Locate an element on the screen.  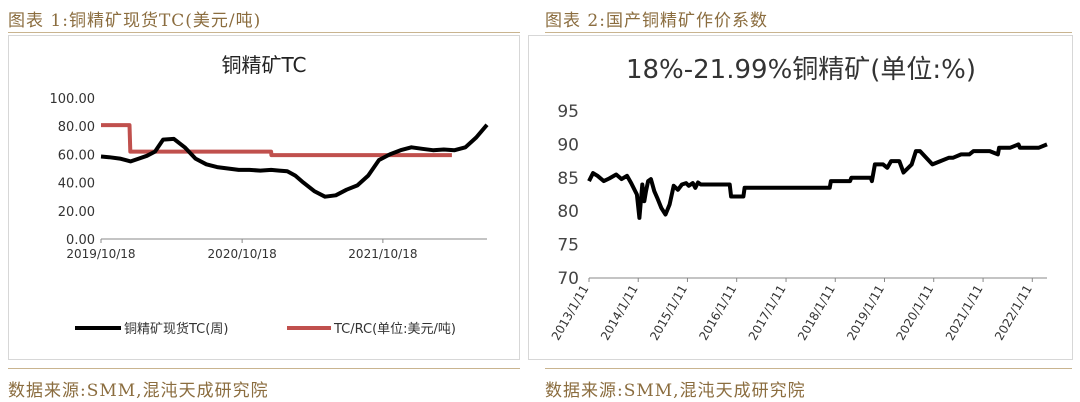
series-line-tcrc is located at coordinates (276, 140).